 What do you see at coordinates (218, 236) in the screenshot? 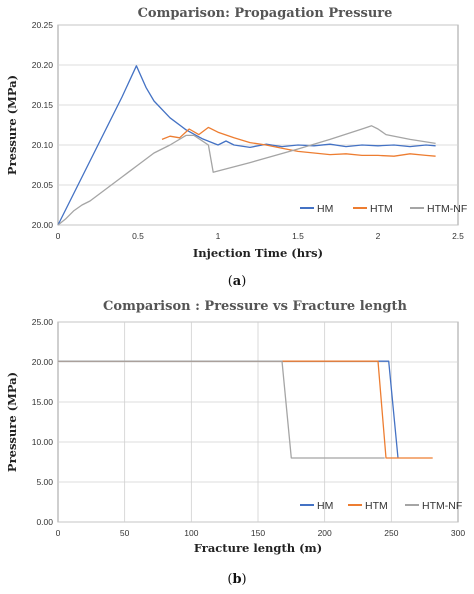
I see `x-tick-label: 1` at bounding box center [218, 236].